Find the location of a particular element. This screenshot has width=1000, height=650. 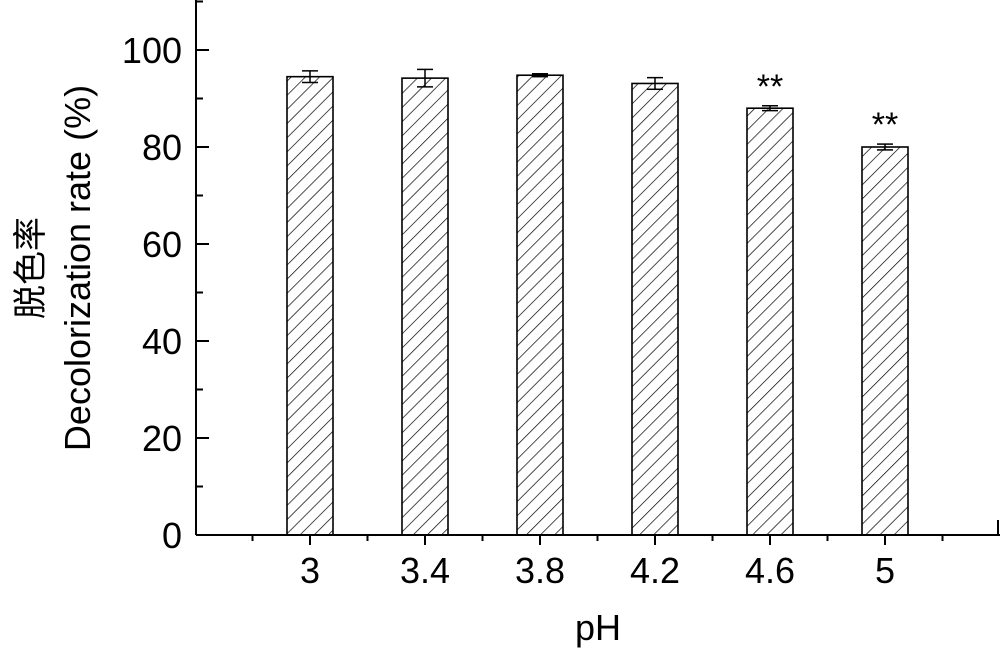

y-tick-label: 0 is located at coordinates (172, 535).